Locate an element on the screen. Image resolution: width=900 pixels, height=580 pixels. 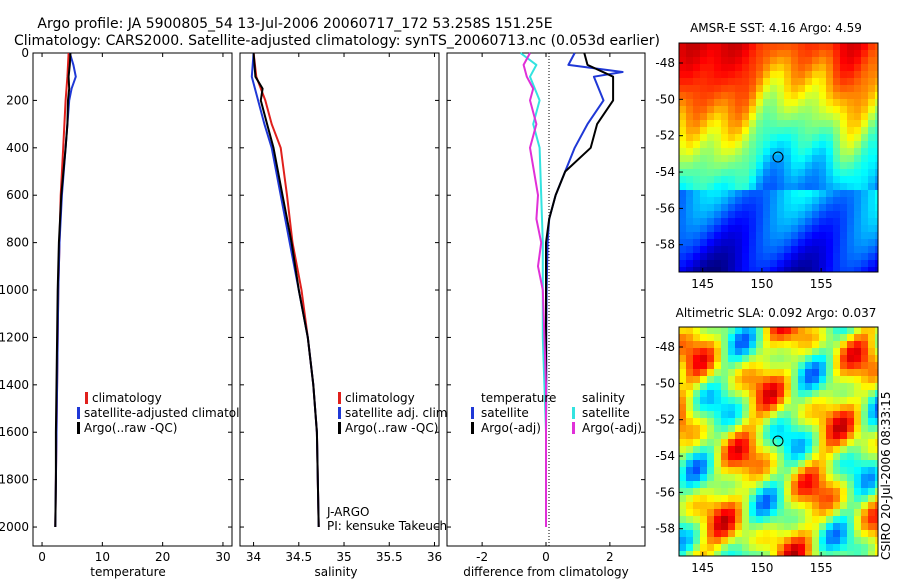
legend-label-climatology: climatology is located at coordinates (127, 398).